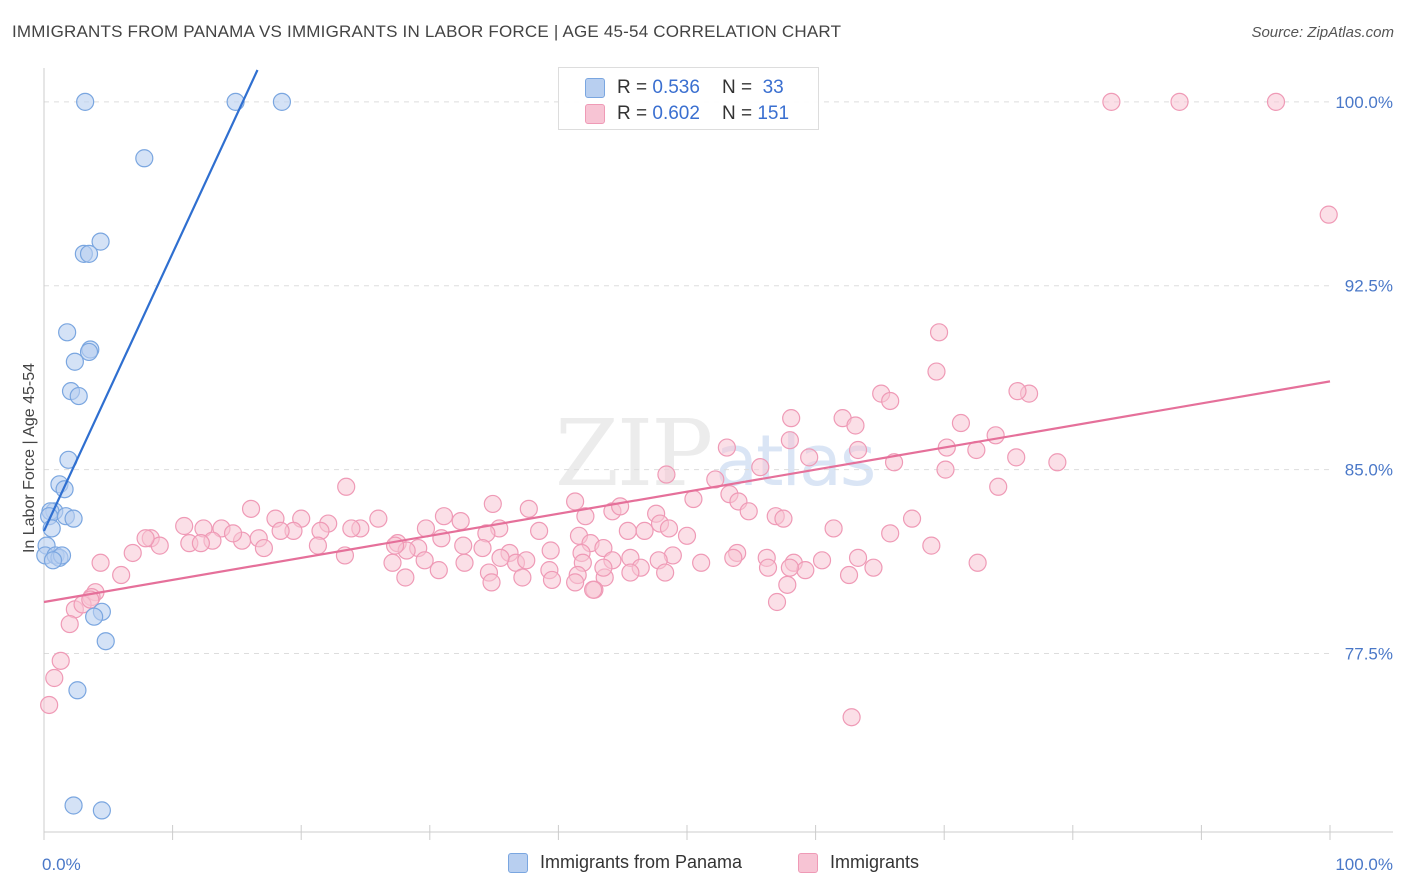  I want to click on legend-r-value-immigrants: 0.602, so click(676, 113).